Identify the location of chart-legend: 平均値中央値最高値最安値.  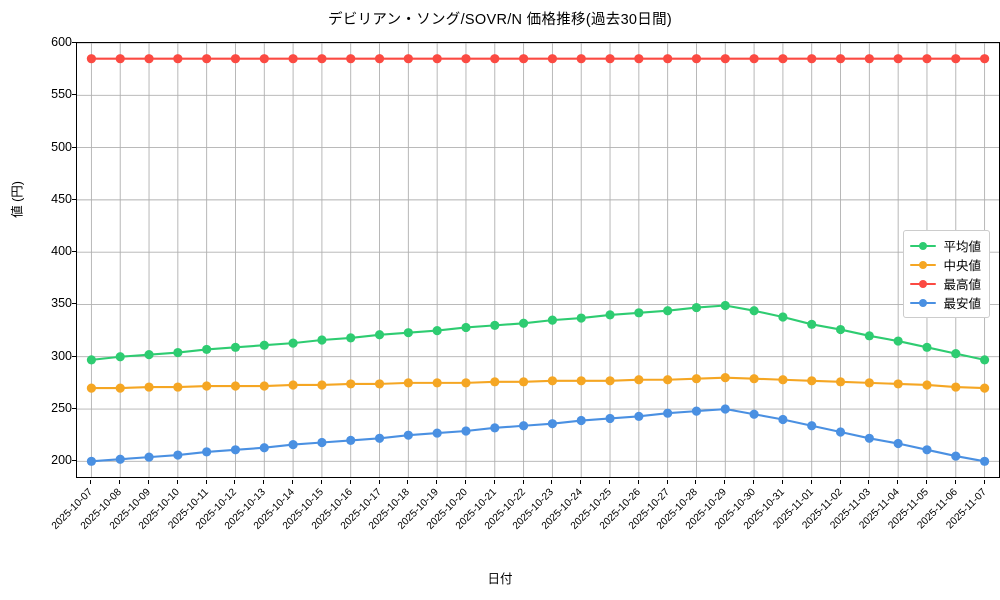
(946, 274).